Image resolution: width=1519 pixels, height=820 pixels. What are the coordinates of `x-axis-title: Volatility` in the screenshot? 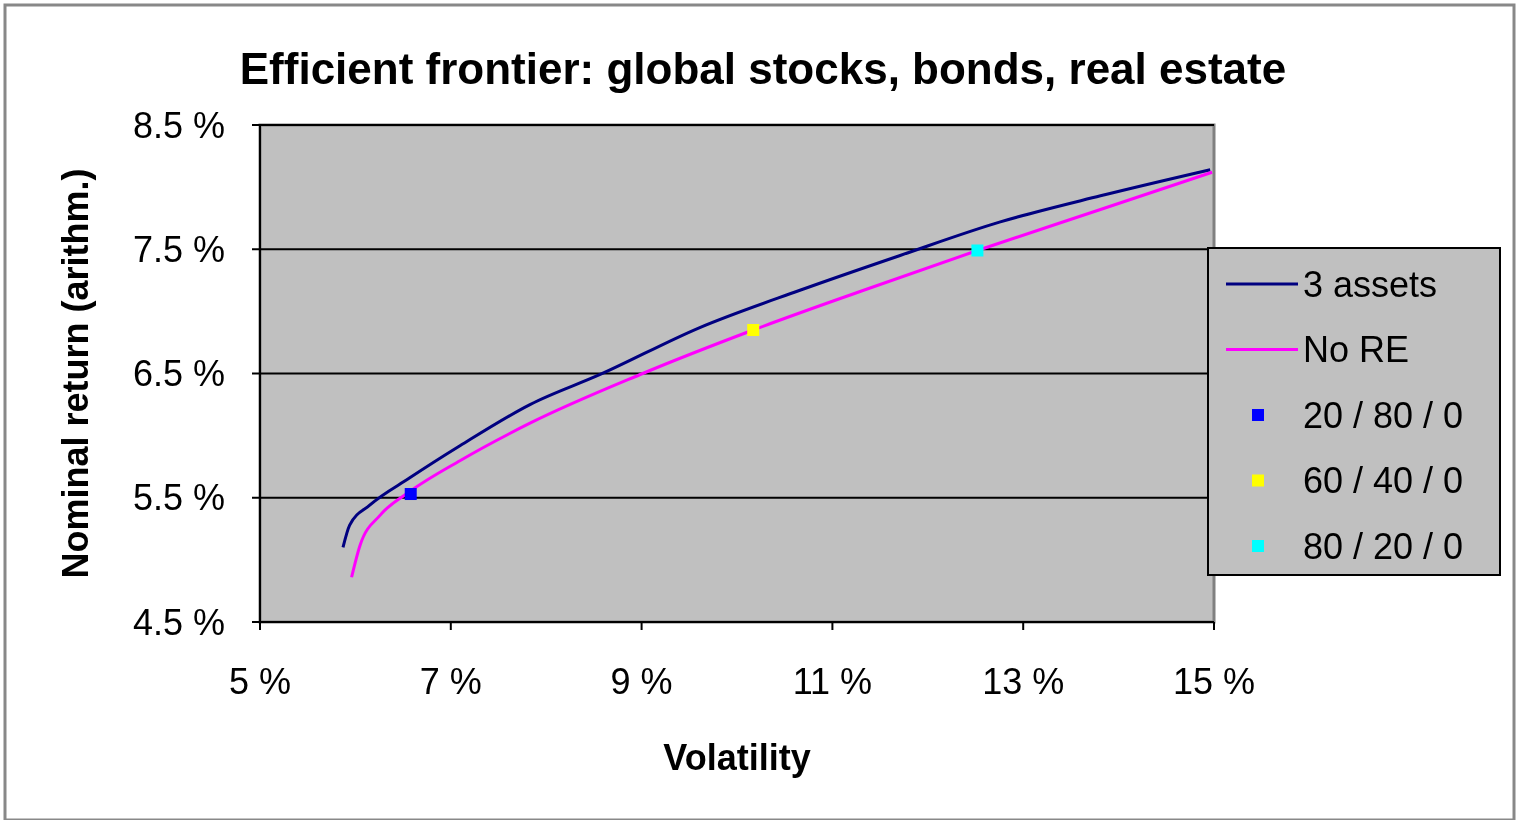 It's located at (737, 757).